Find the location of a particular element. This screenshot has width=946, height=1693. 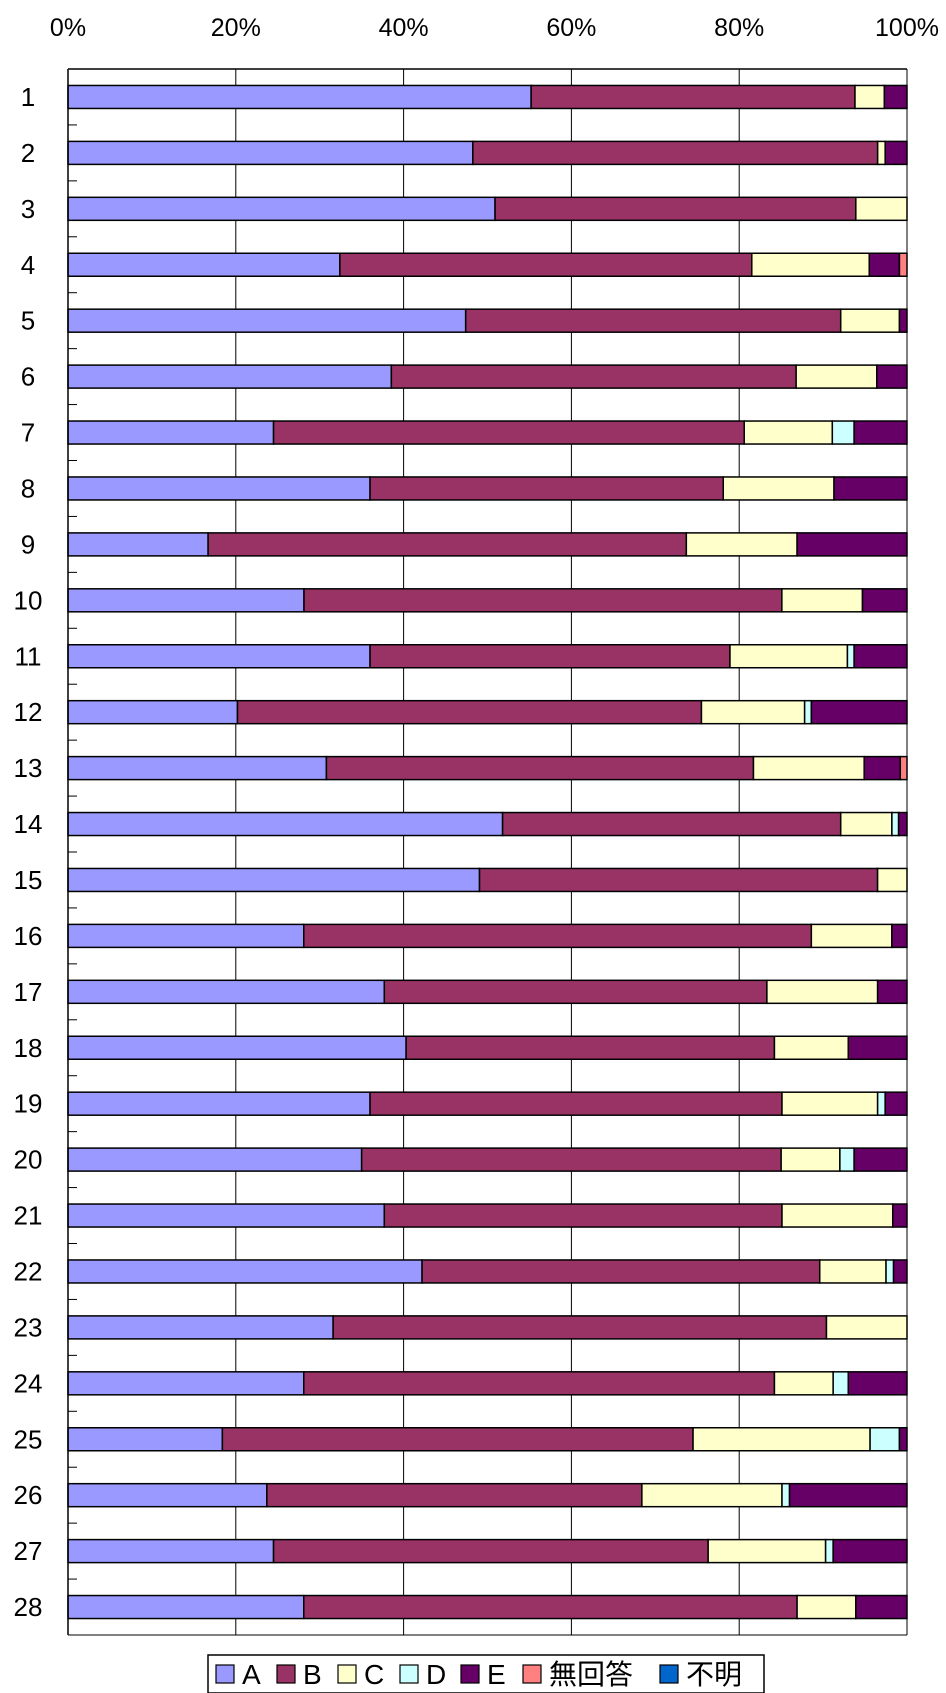

category-label: 27 is located at coordinates (28, 1551).